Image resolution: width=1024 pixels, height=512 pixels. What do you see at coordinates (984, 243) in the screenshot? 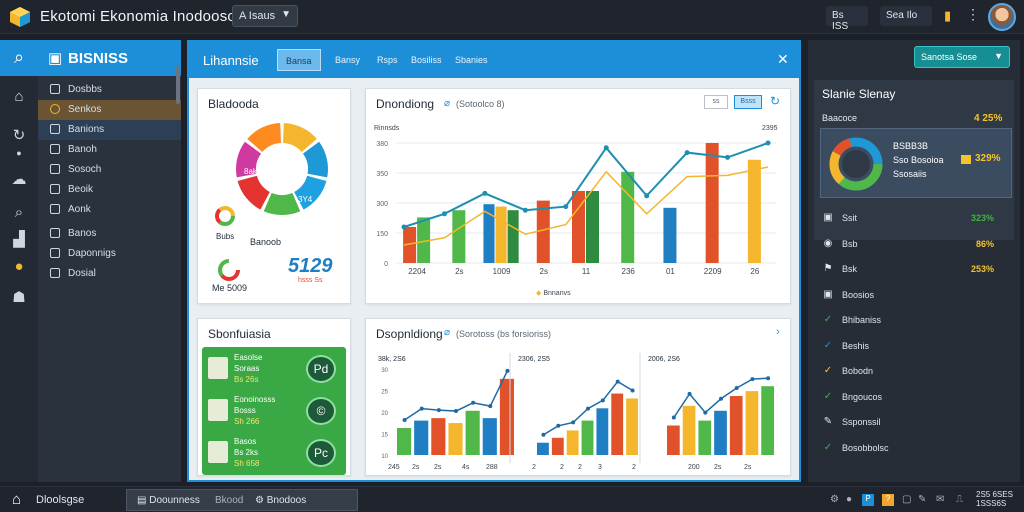
I see `stats-row-value: 86%` at bounding box center [984, 243].